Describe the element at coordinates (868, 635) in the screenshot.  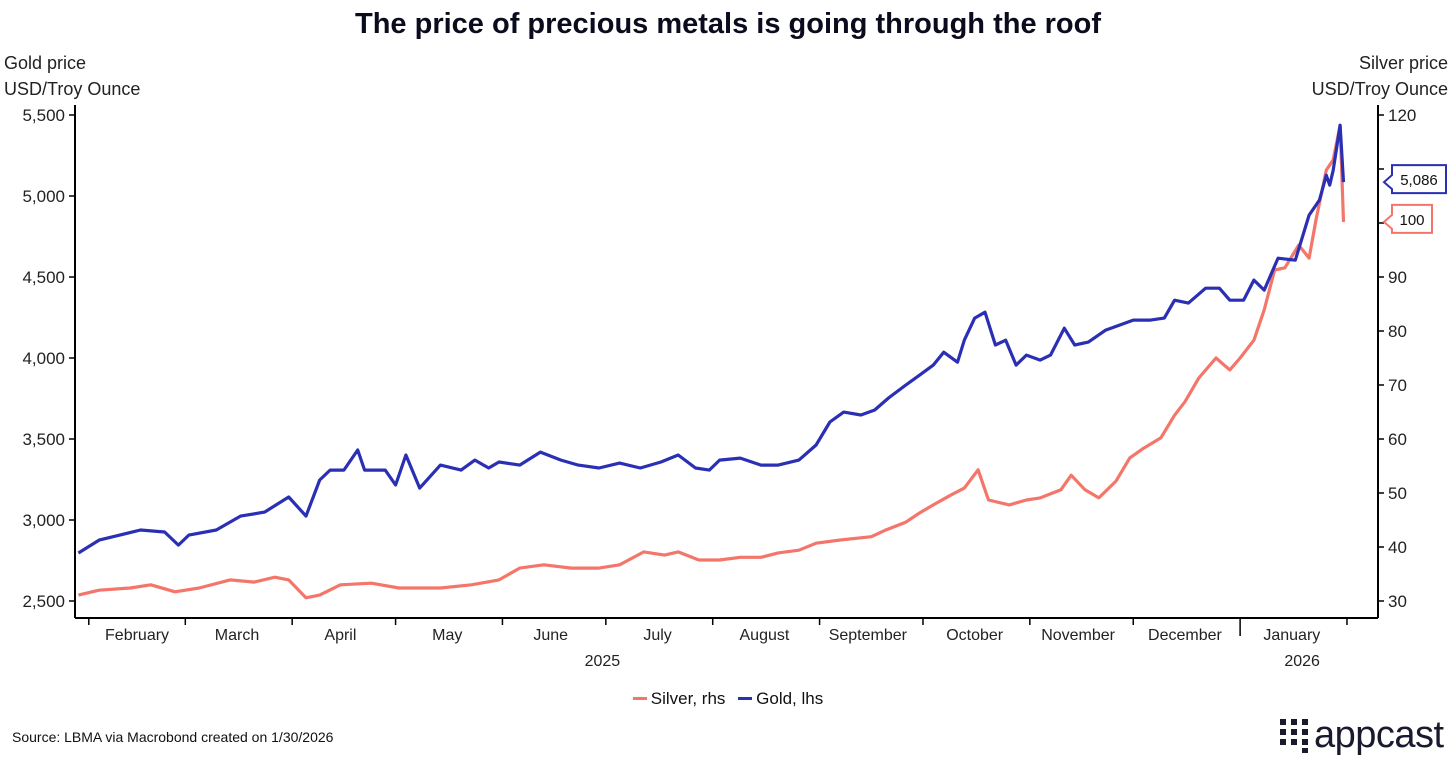
I see `month-label: September` at that location.